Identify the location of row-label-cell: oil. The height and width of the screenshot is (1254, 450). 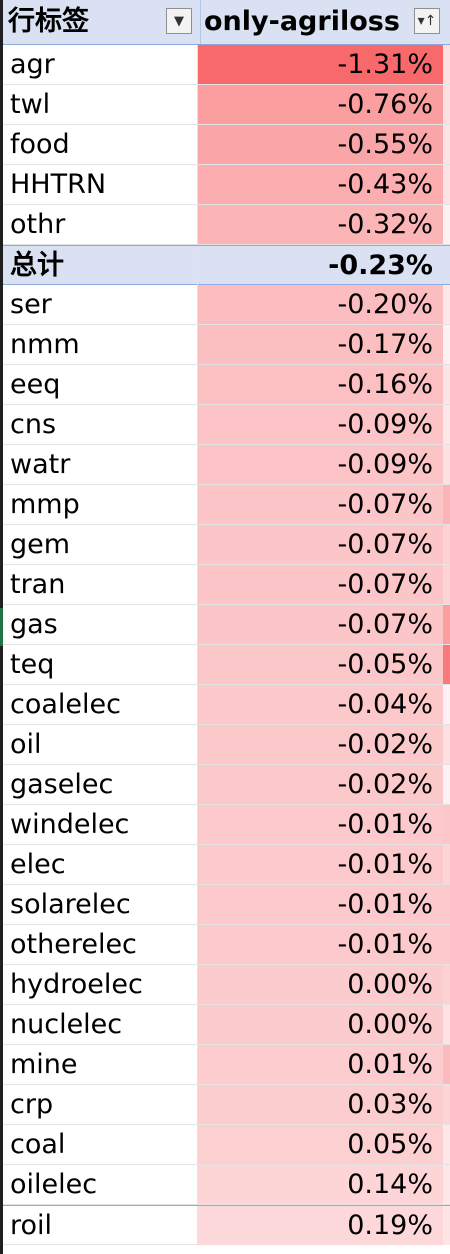
(26, 744).